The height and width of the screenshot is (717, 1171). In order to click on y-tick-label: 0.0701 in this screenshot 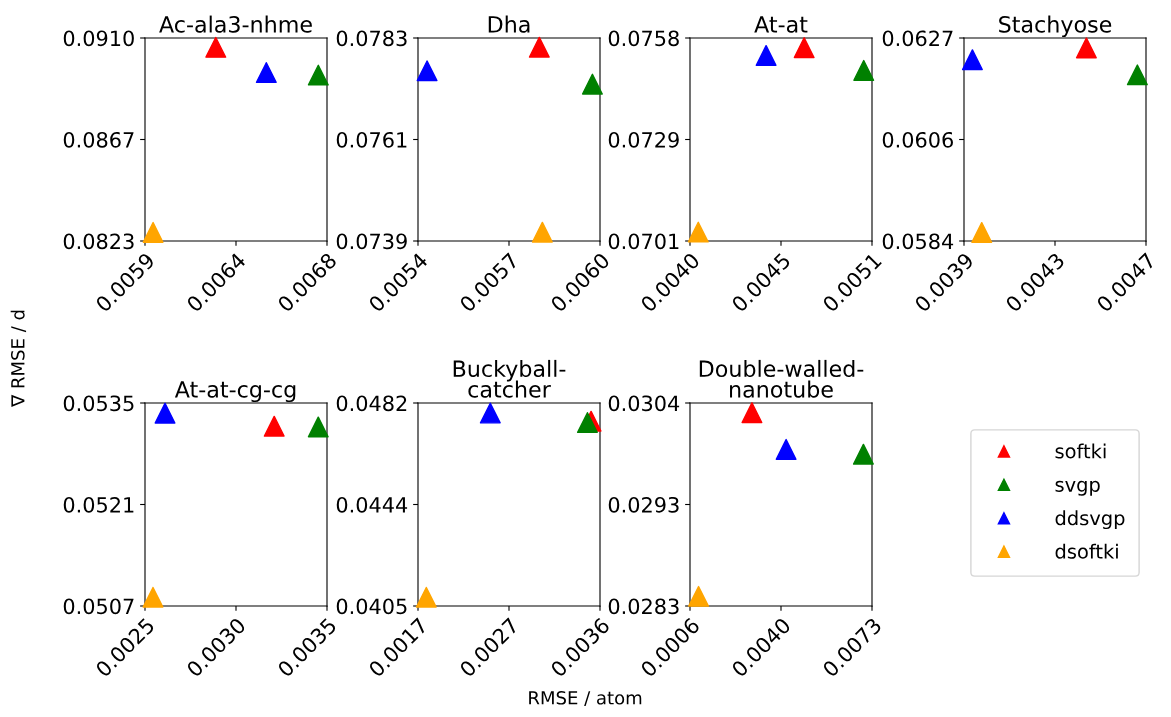, I will do `click(643, 241)`.